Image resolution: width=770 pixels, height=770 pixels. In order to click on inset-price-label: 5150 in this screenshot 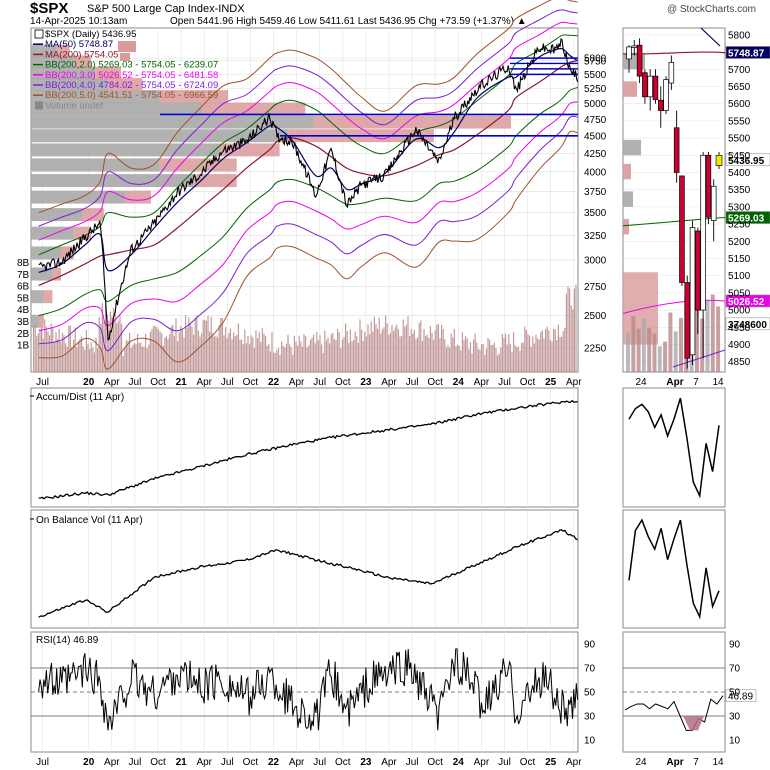, I will do `click(739, 259)`.